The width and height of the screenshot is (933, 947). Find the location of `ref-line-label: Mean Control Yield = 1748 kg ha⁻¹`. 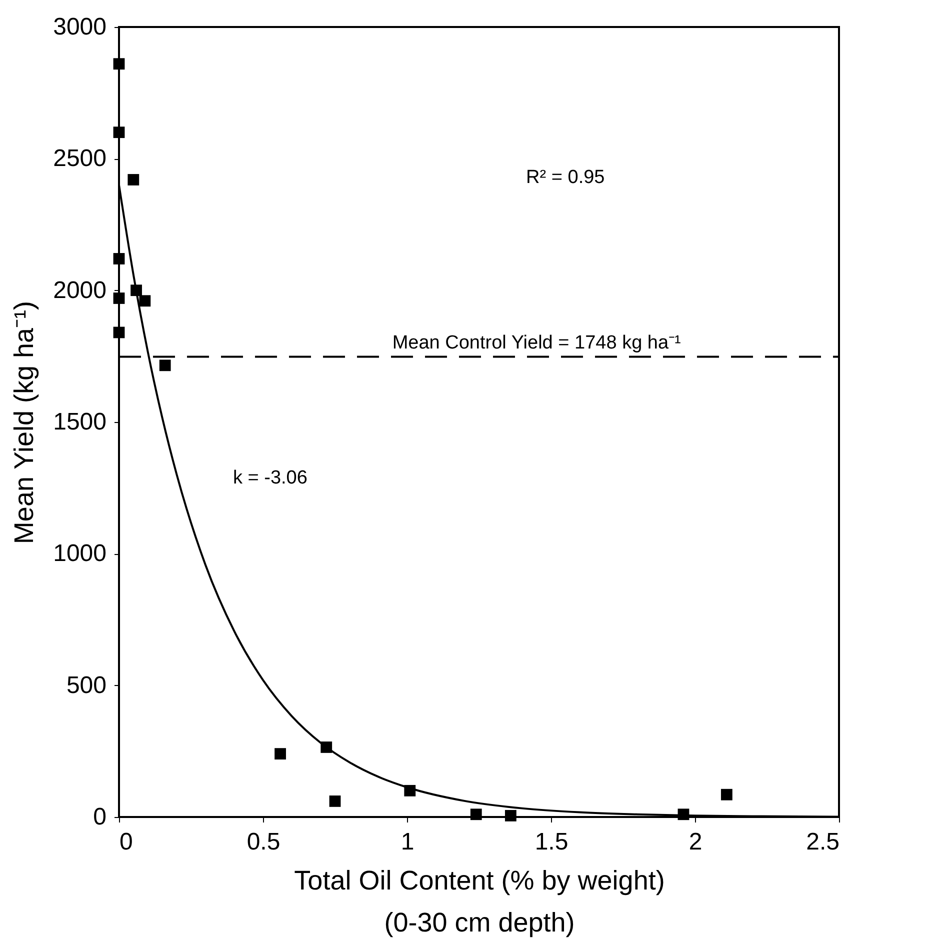

ref-line-label: Mean Control Yield = 1748 kg ha⁻¹ is located at coordinates (536, 343).